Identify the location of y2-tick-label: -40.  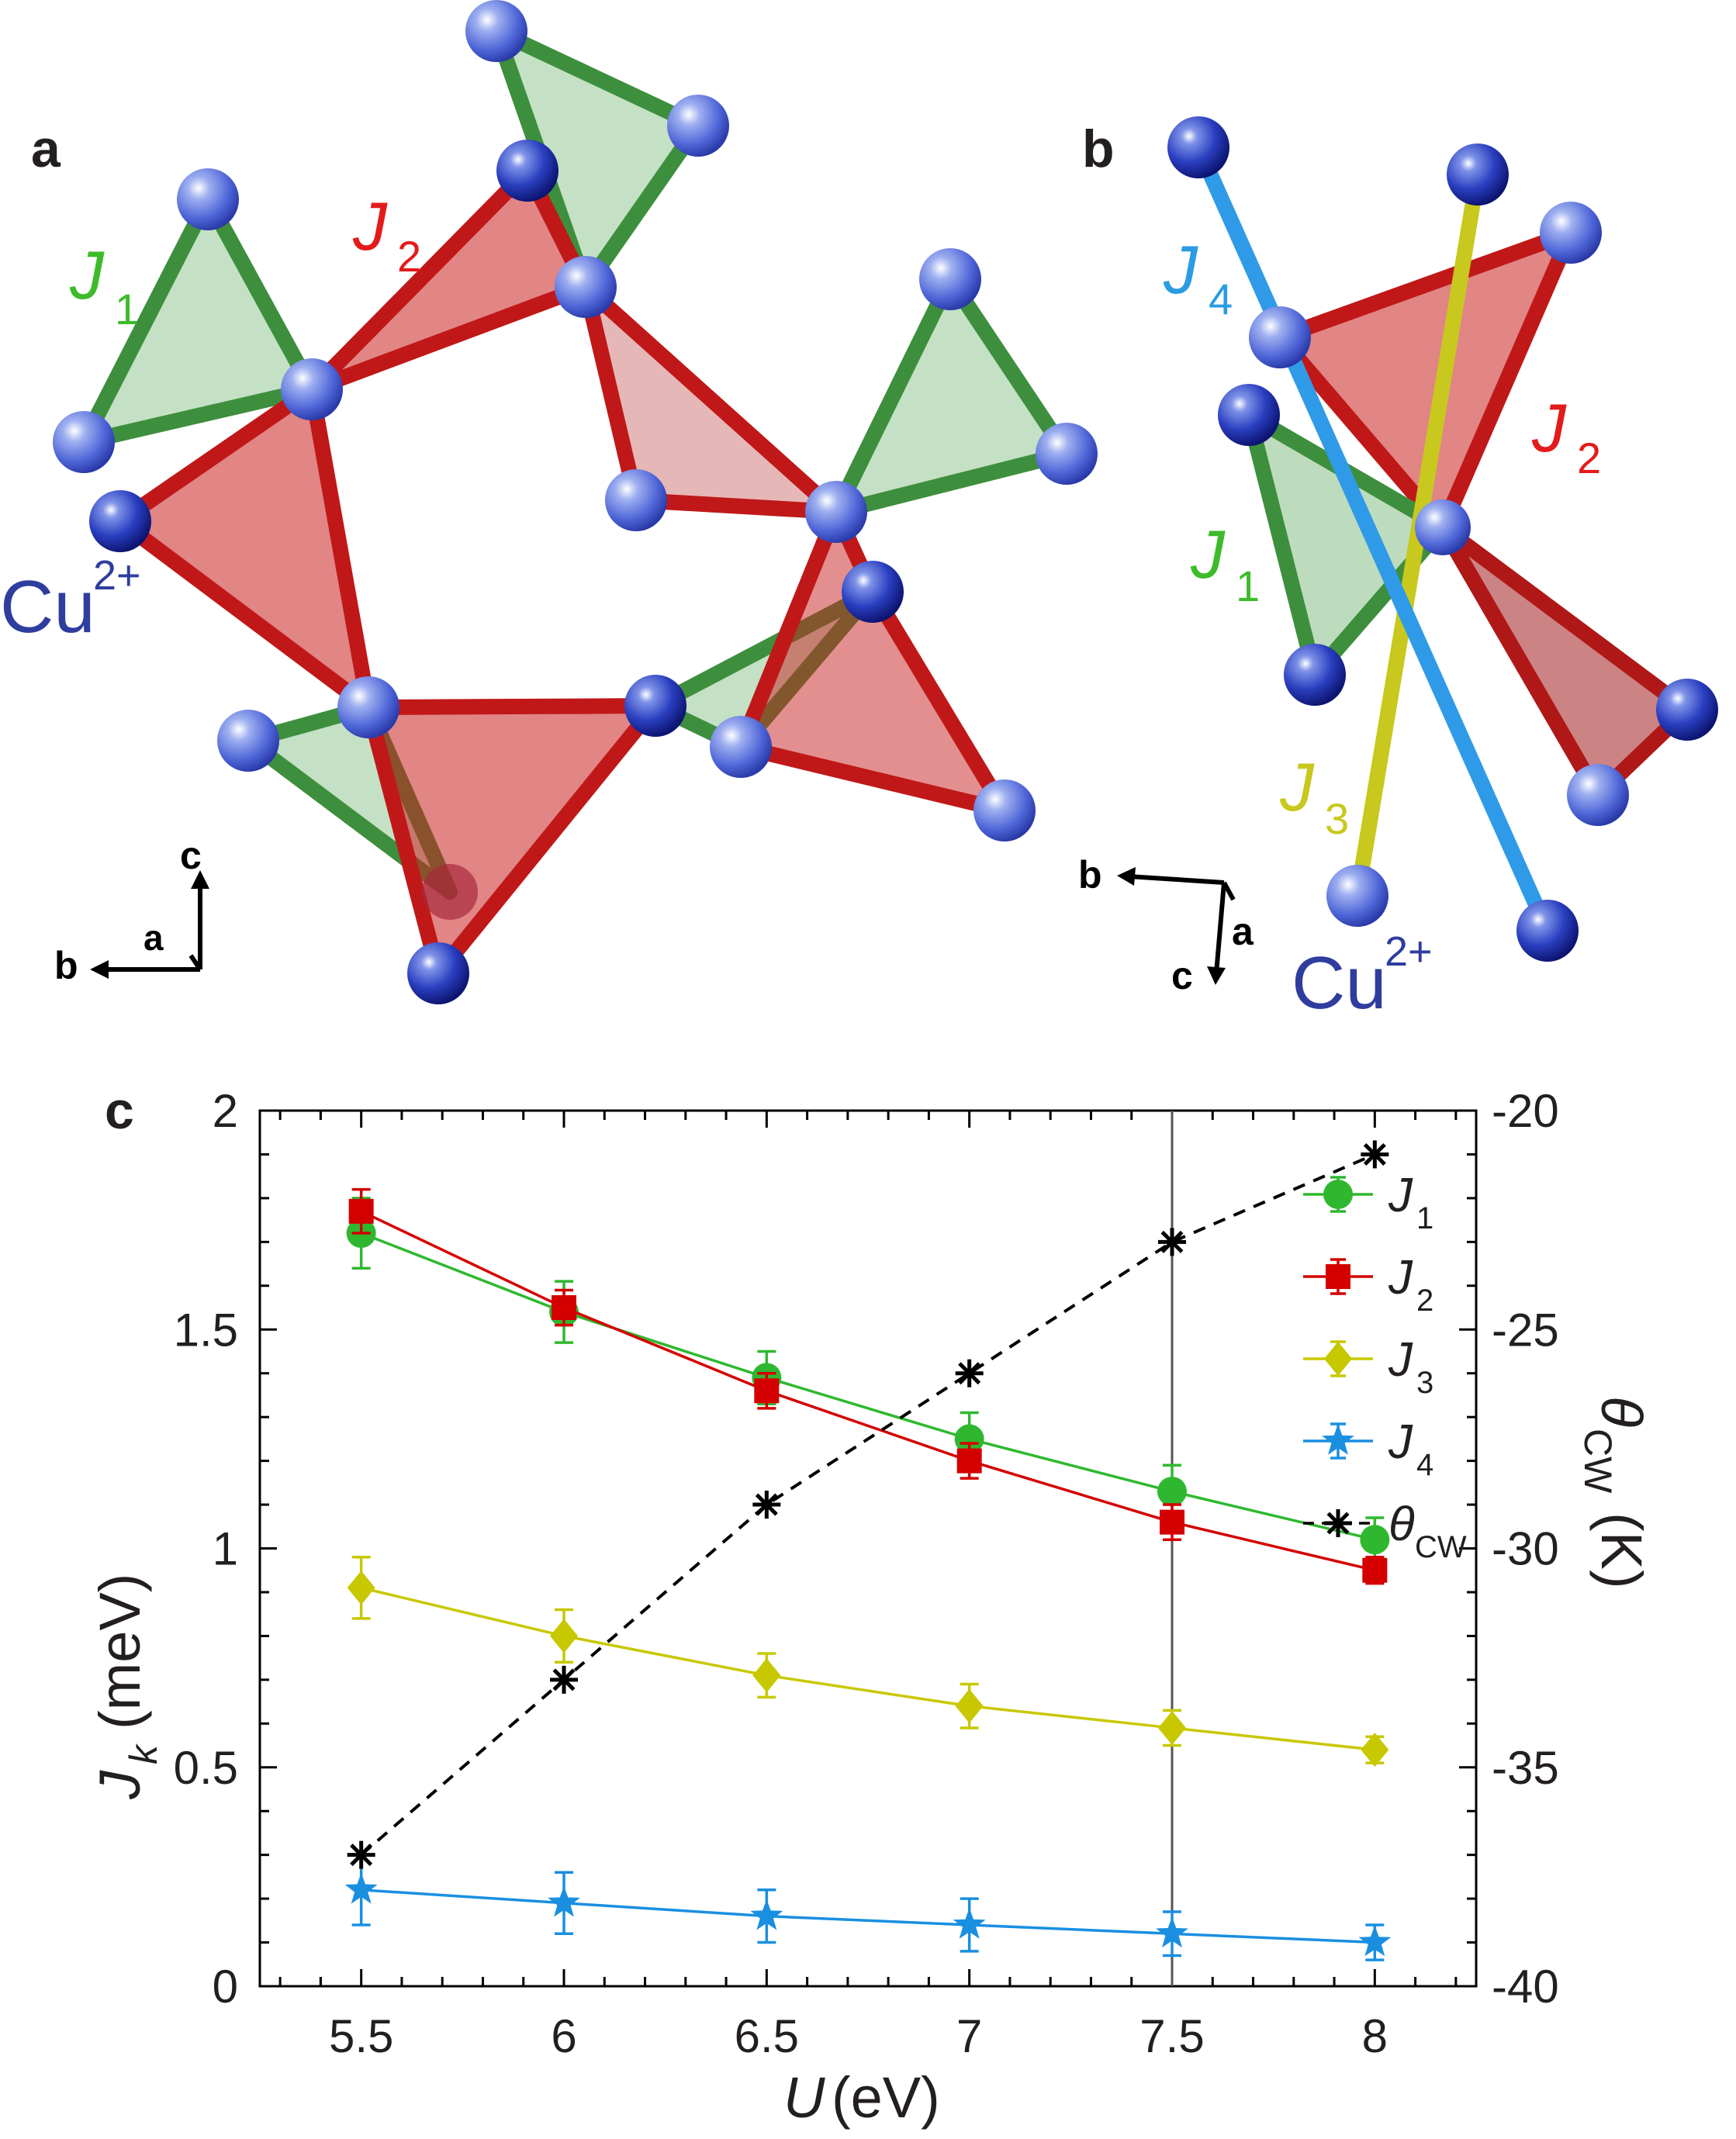
(1525, 1987).